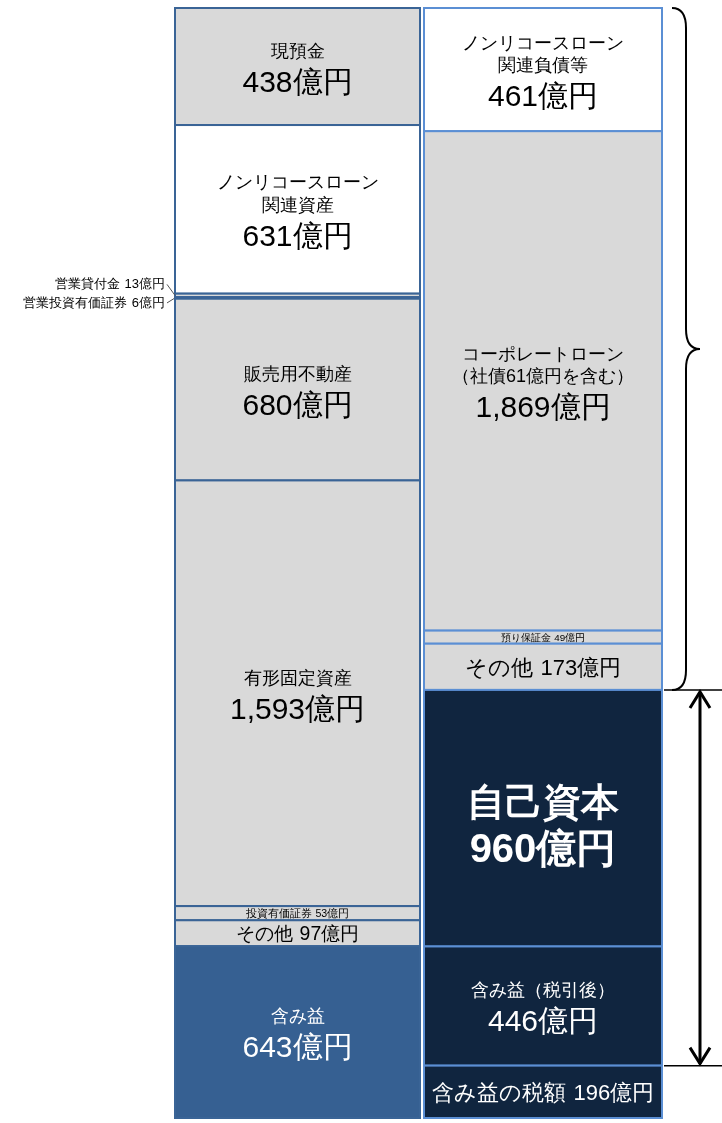 The width and height of the screenshot is (722, 1123). I want to click on data-label: 1,593億円, so click(297, 708).